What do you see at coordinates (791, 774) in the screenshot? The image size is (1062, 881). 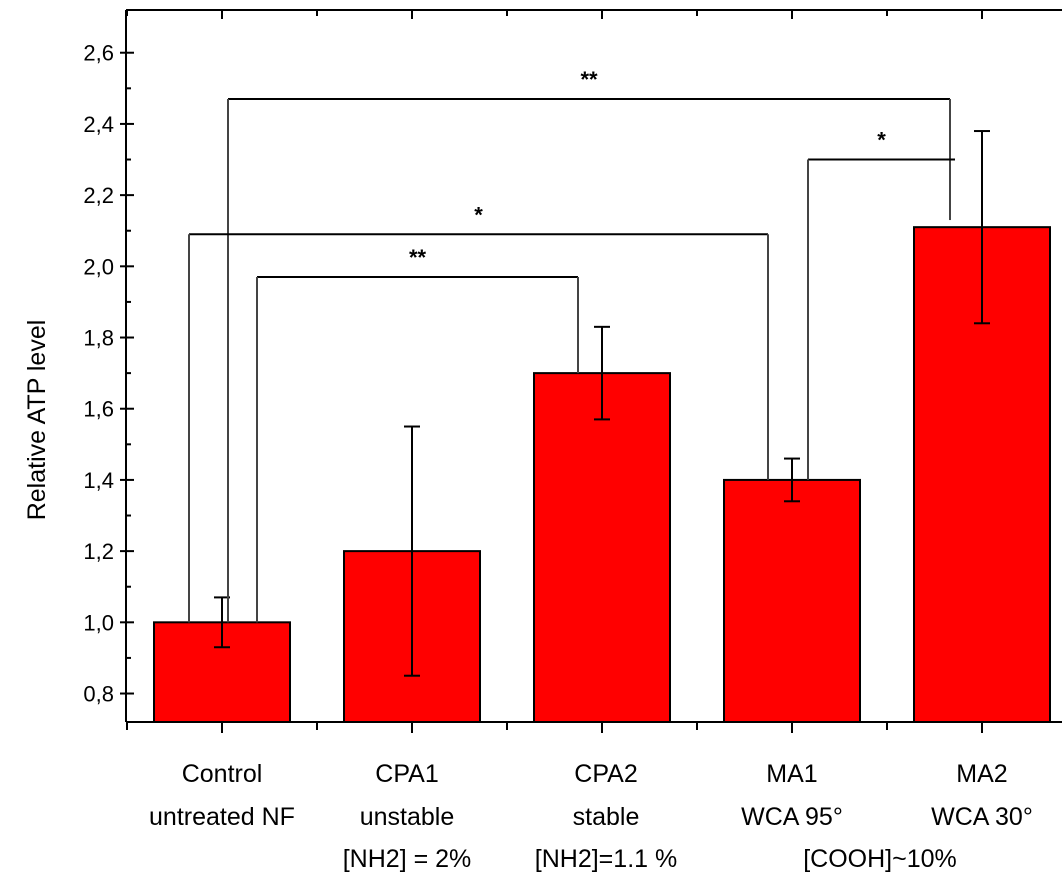 I see `category-label: MA1` at bounding box center [791, 774].